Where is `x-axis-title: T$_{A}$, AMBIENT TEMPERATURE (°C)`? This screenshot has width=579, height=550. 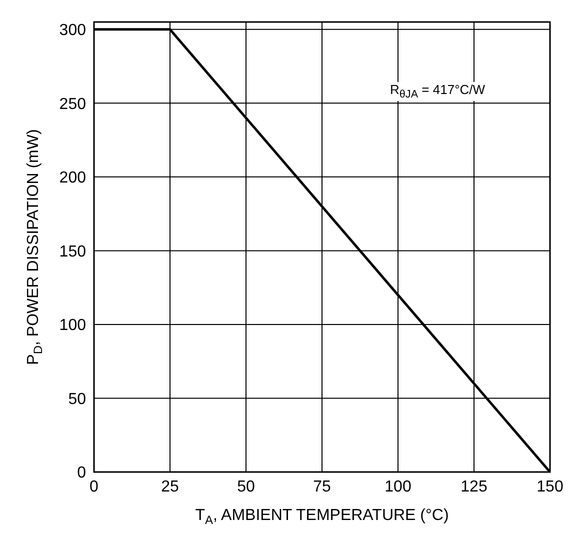 x-axis-title: T$_{A}$, AMBIENT TEMPERATURE (°C) is located at coordinates (322, 517).